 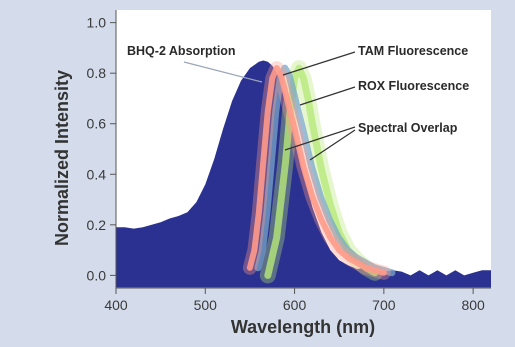 I want to click on bhq2-absorption-leader, so click(x=223, y=72).